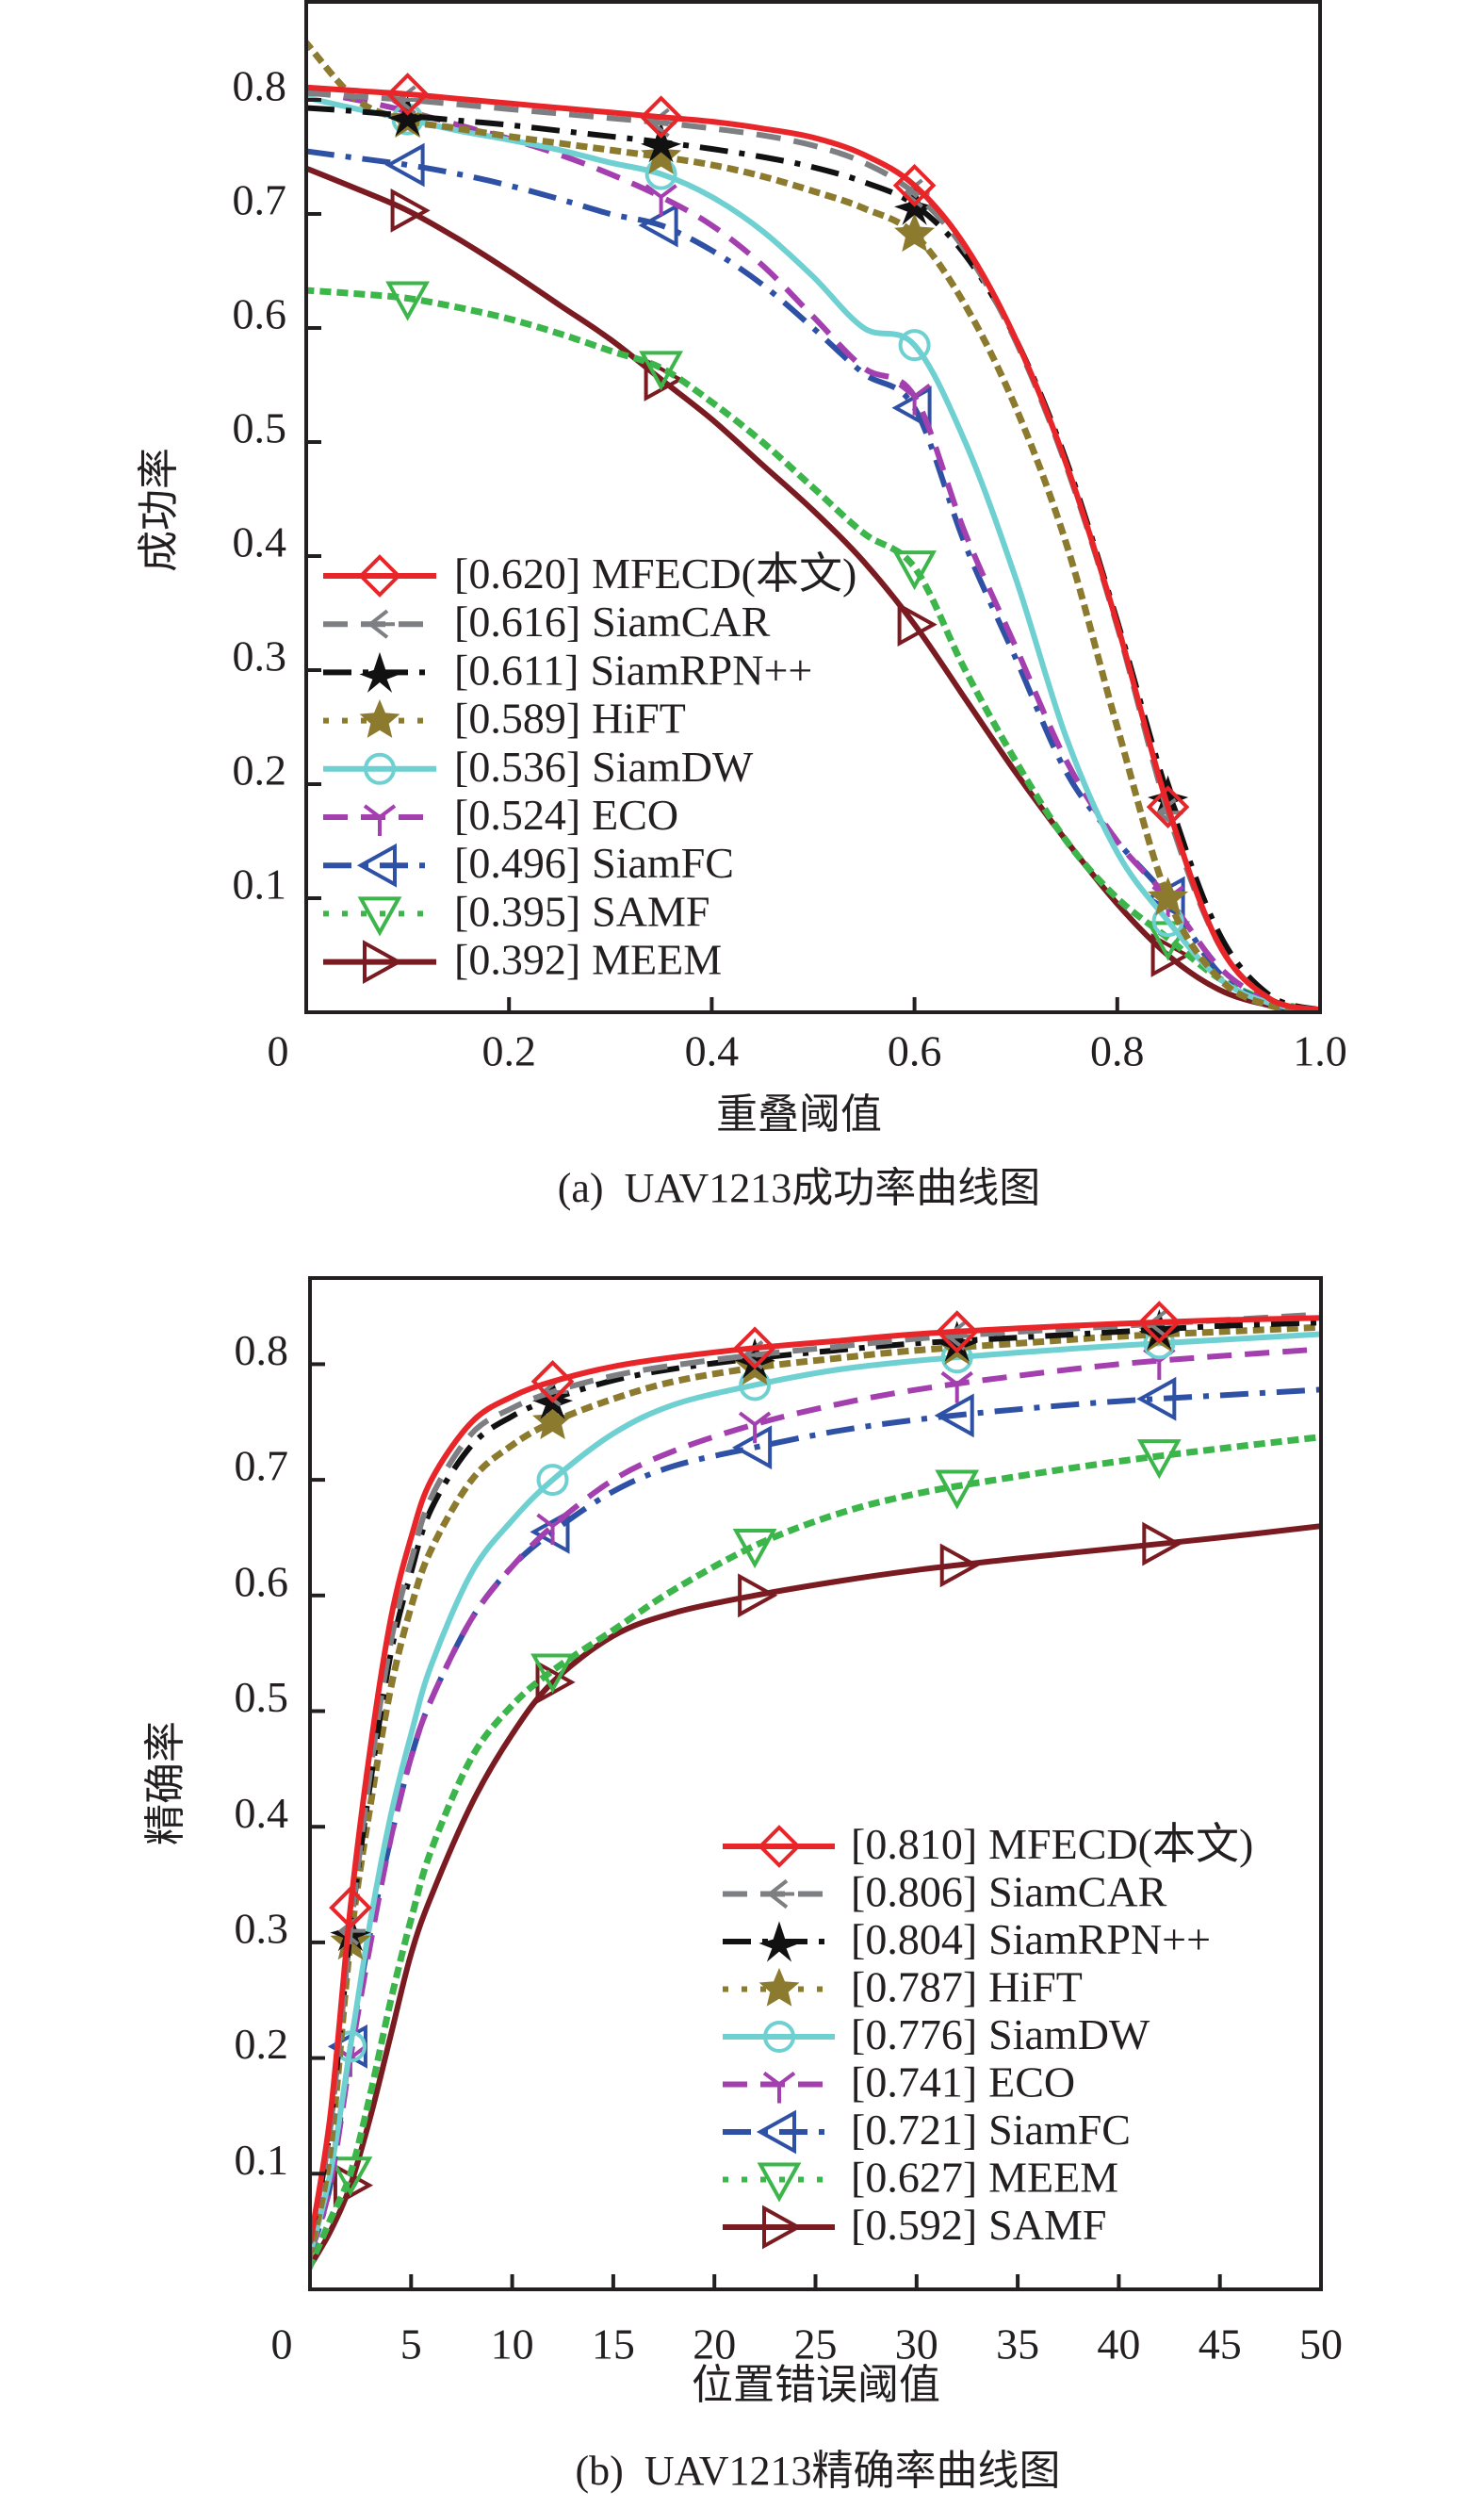 This screenshot has width=1484, height=2508. What do you see at coordinates (517, 718) in the screenshot?
I see `legend-score: [0.589]` at bounding box center [517, 718].